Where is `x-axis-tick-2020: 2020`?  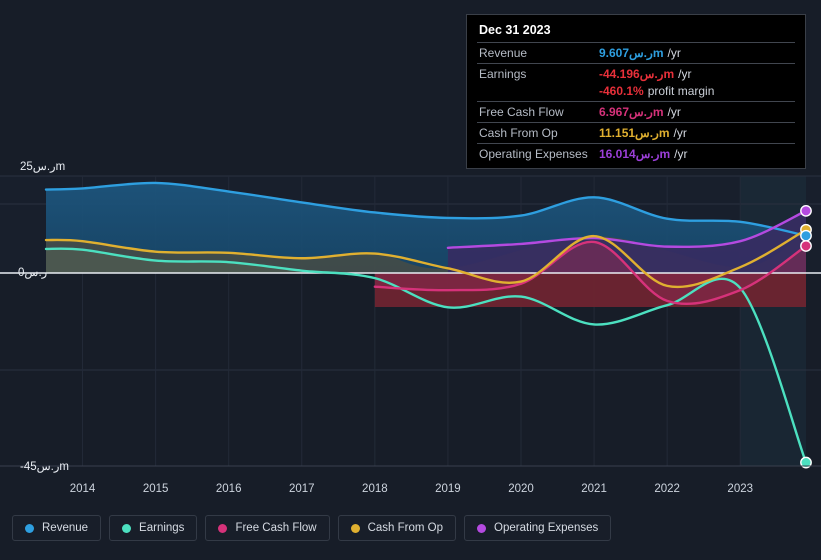
x-axis-tick-2020: 2020 is located at coordinates (521, 489).